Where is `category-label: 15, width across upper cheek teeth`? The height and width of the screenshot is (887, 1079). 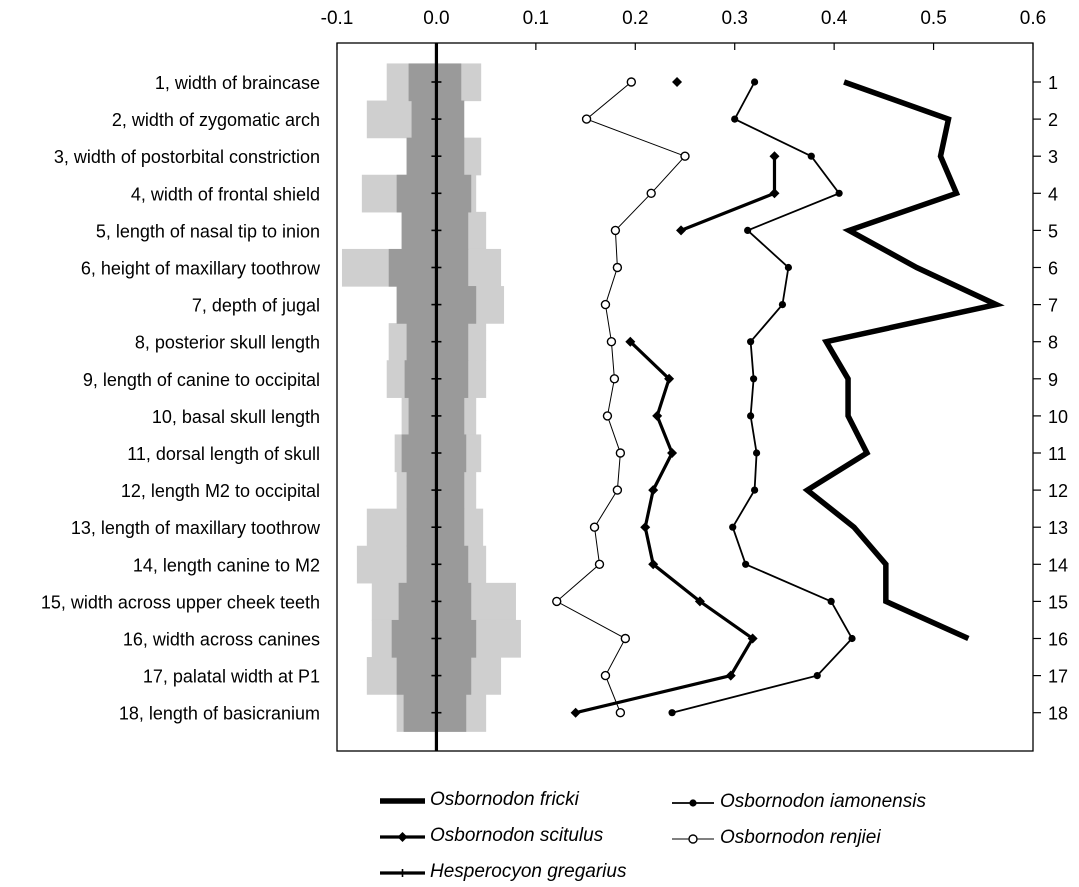
category-label: 15, width across upper cheek teeth is located at coordinates (180, 602).